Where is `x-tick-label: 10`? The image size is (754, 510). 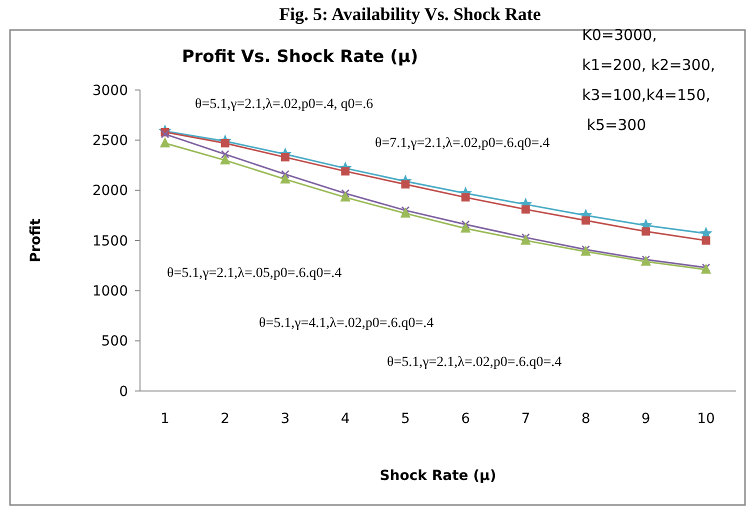
x-tick-label: 10 is located at coordinates (706, 419).